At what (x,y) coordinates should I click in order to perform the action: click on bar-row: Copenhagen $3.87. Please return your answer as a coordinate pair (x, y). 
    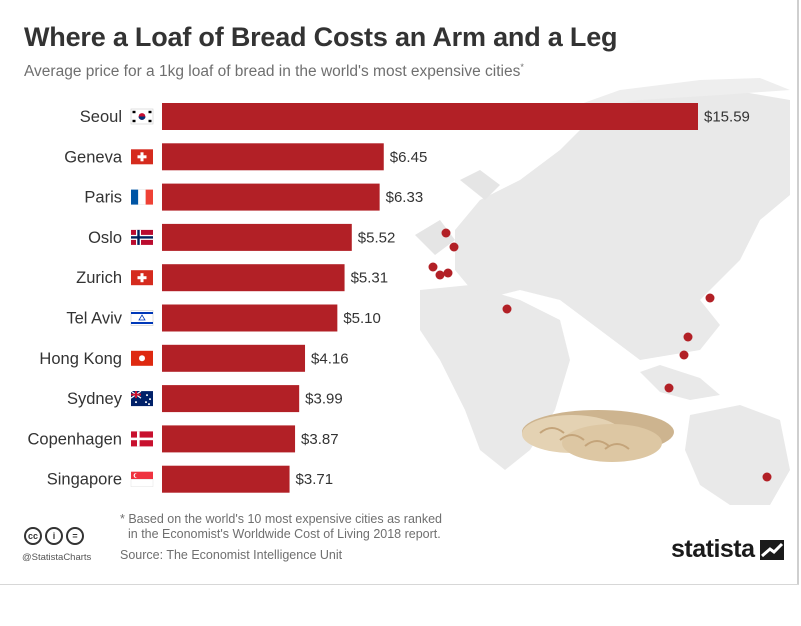
    Looking at the image, I should click on (183, 439).